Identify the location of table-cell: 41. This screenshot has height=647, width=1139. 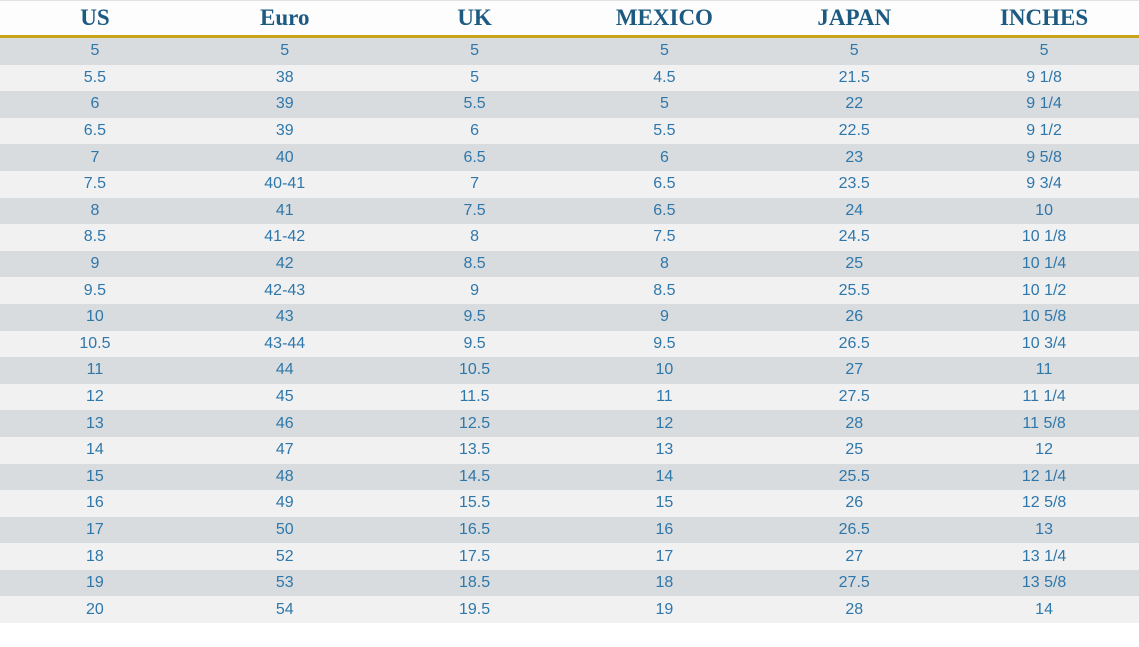
(284, 210).